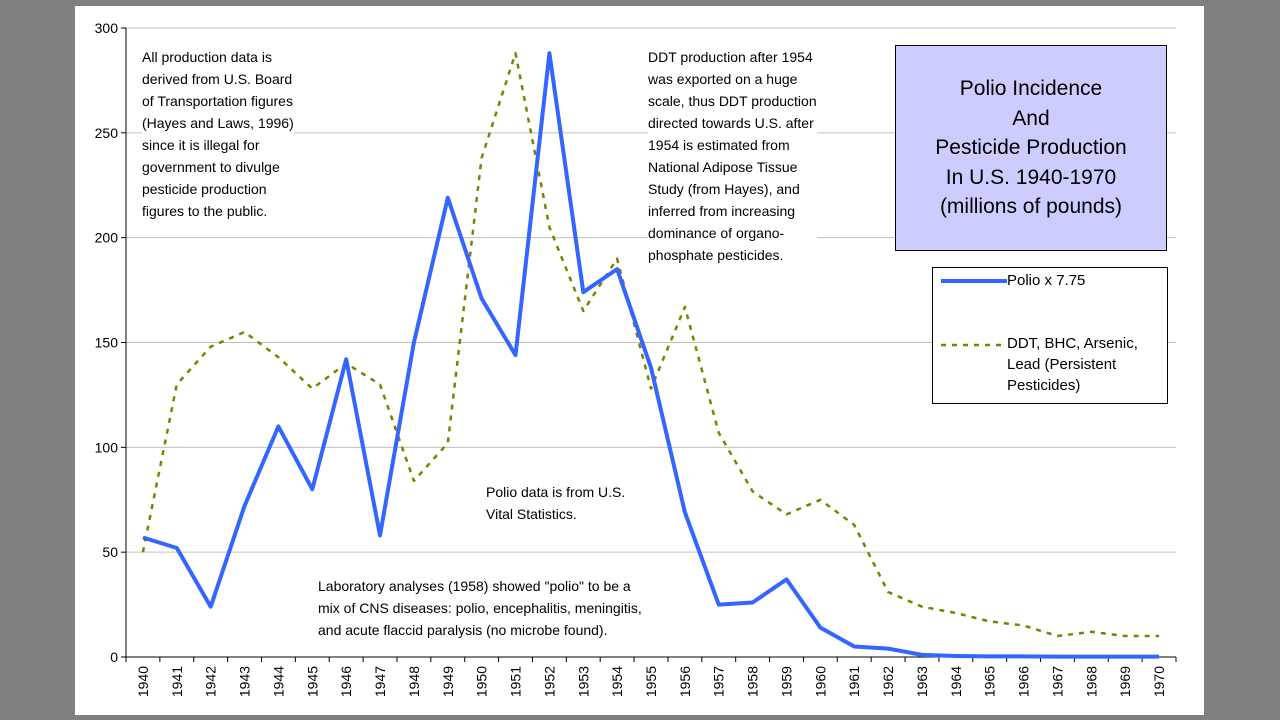 This screenshot has height=720, width=1280. Describe the element at coordinates (854, 681) in the screenshot. I see `x-tick-label-1961: 1961` at that location.